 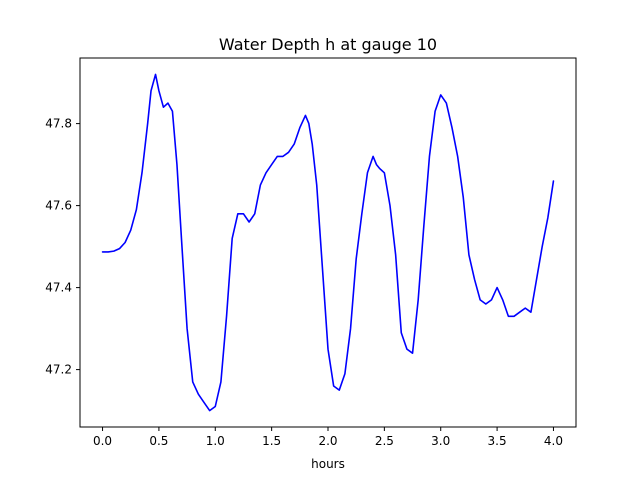 What do you see at coordinates (384, 441) in the screenshot?
I see `x-tick-label: 2.5` at bounding box center [384, 441].